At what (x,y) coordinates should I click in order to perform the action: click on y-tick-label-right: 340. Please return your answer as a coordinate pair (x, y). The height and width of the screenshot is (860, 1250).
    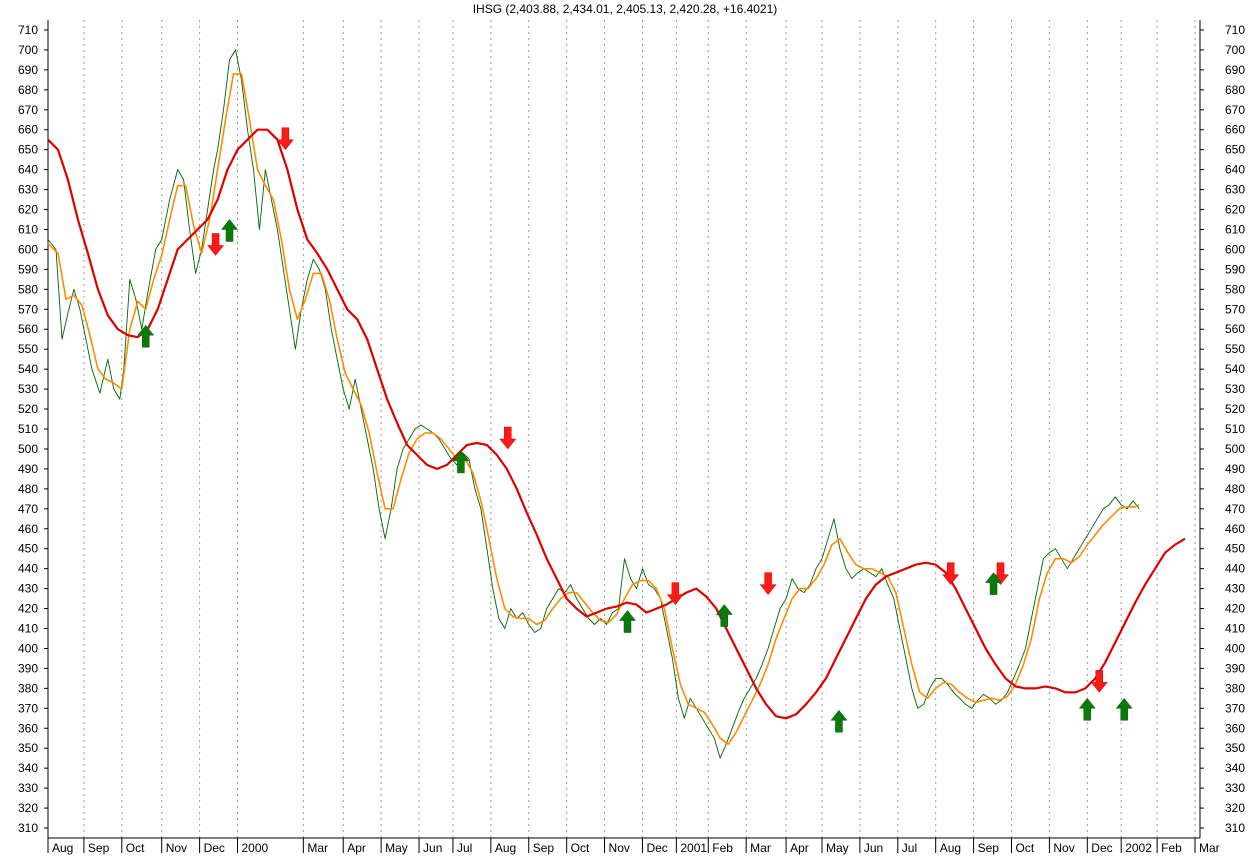
    Looking at the image, I should click on (1235, 768).